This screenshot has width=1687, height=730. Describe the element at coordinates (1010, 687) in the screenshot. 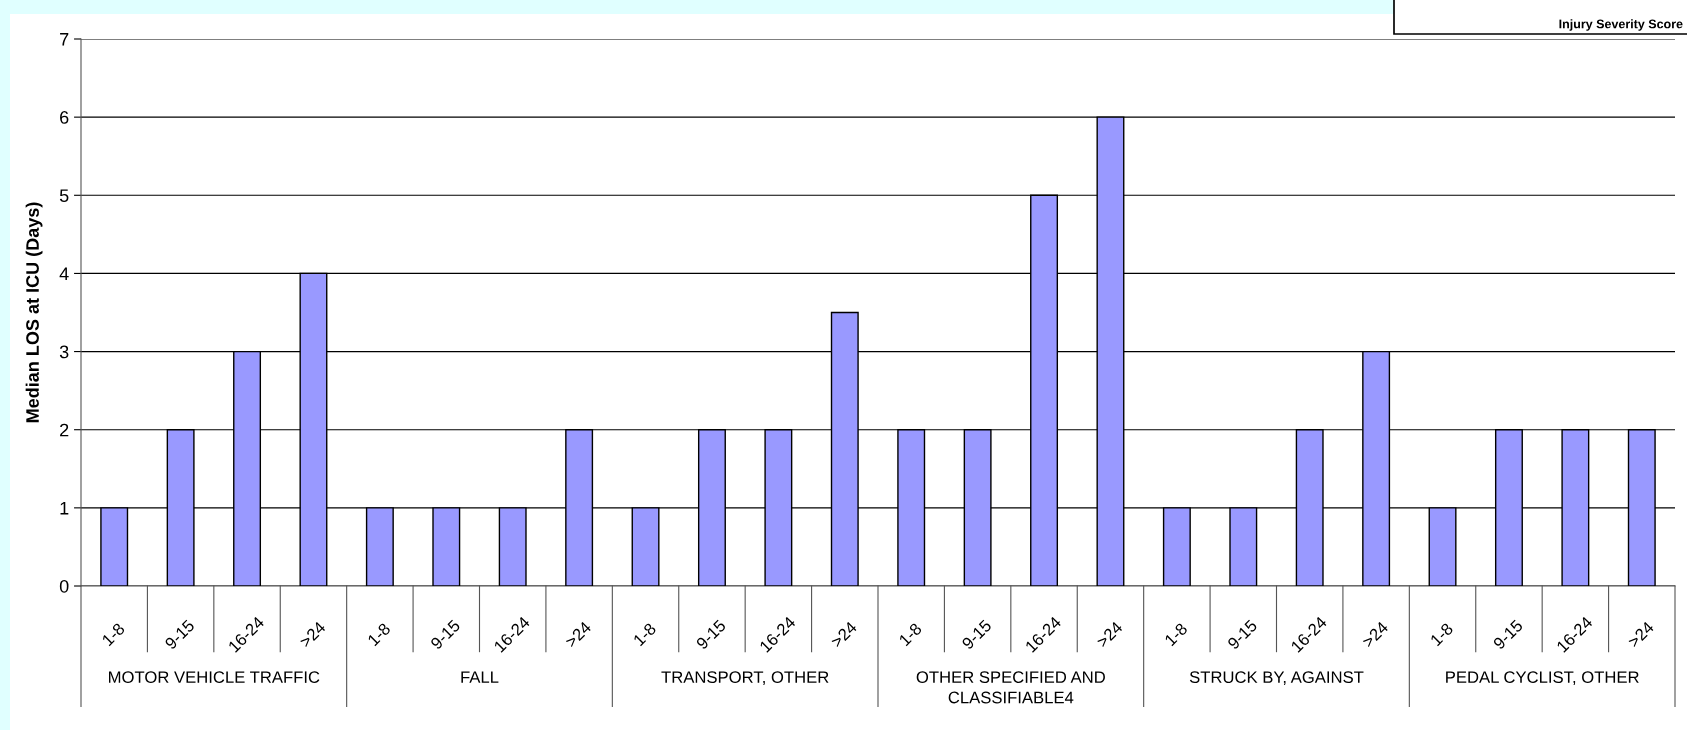

I see `text: OTHER SPECIFIED AND CLASSIFIABLE4` at that location.